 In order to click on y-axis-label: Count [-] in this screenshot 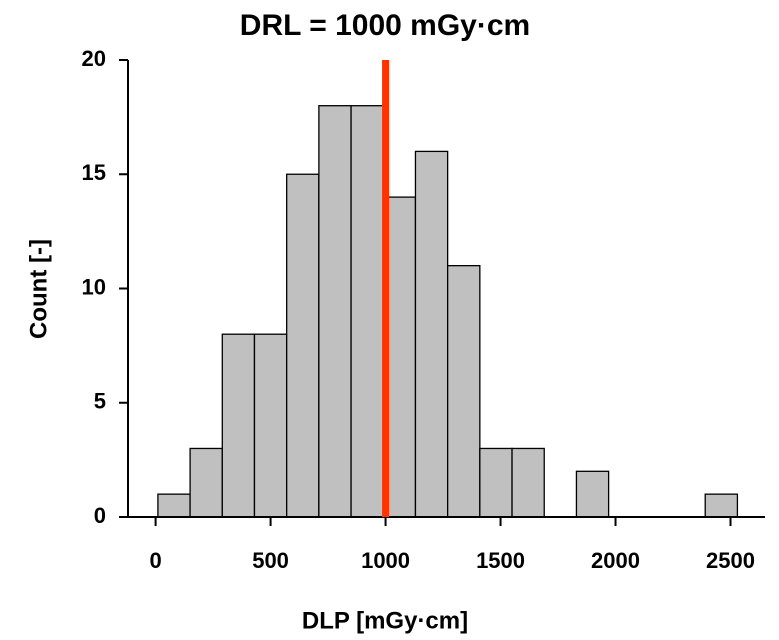, I will do `click(38, 289)`.